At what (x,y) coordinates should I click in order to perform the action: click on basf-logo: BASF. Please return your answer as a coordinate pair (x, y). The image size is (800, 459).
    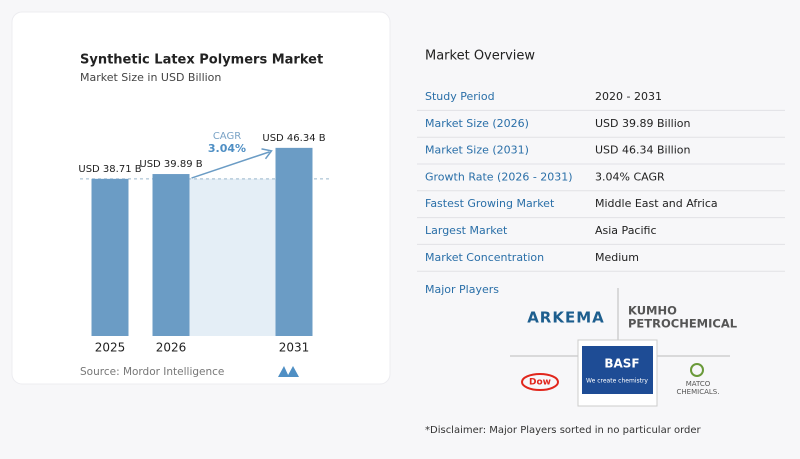
    Looking at the image, I should click on (621, 364).